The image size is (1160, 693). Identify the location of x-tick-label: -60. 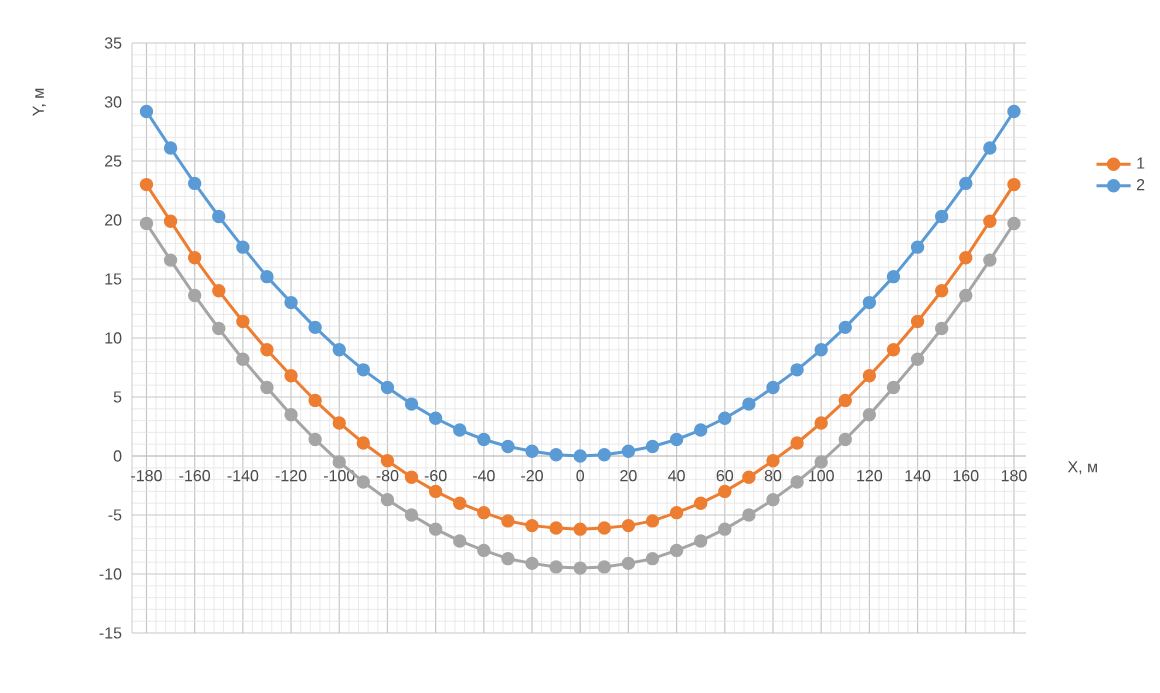
(435, 476).